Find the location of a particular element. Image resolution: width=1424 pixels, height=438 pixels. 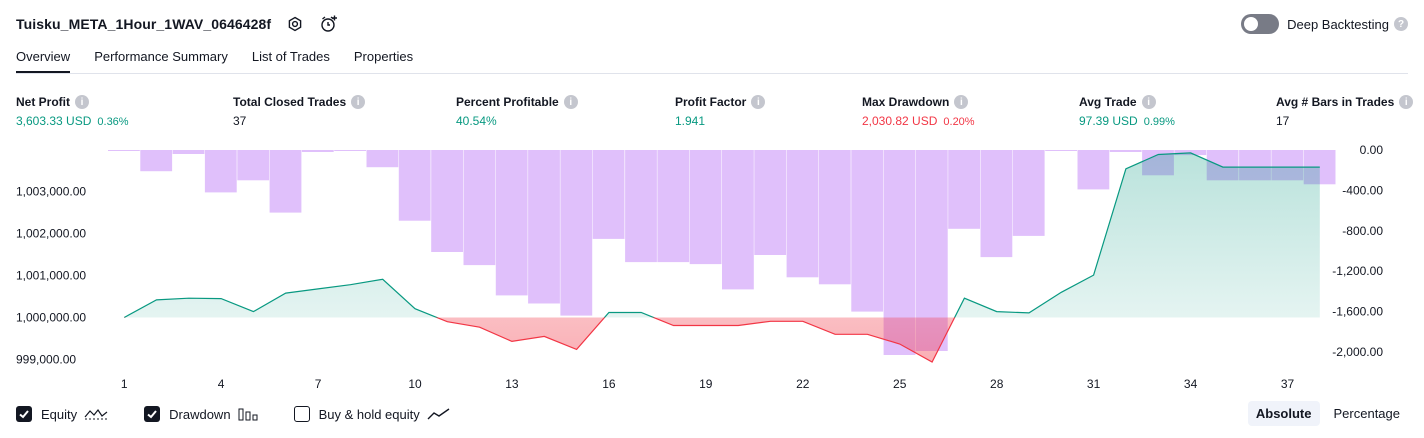

left-axis-tick: 1,000,000.00 is located at coordinates (51, 318).